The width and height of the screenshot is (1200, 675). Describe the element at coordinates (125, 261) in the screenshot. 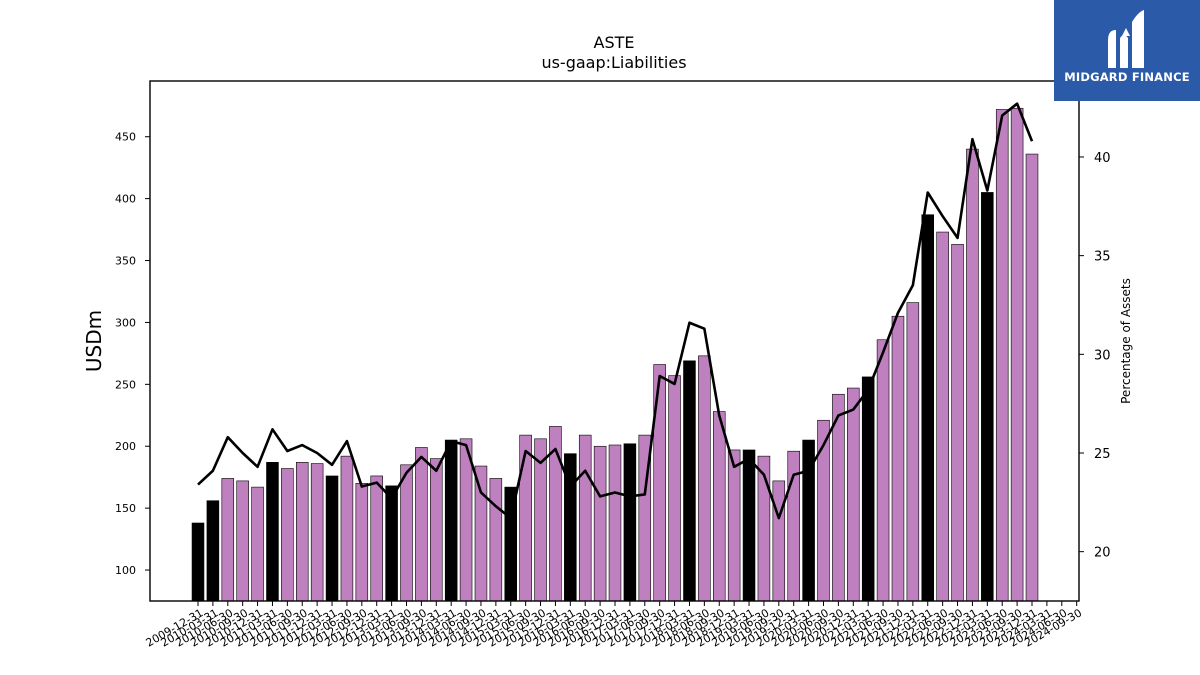

I see `y-tick-label: 350` at that location.